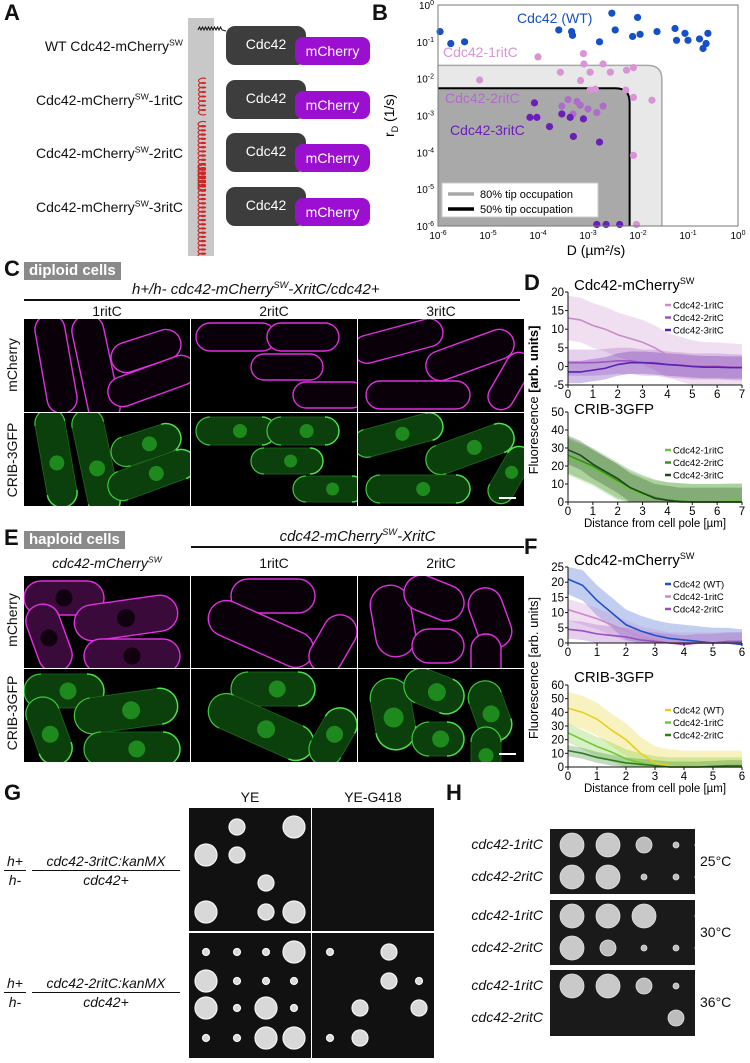 The image size is (750, 1063). Describe the element at coordinates (667, 512) in the screenshot. I see `x-tick-label: 4` at that location.